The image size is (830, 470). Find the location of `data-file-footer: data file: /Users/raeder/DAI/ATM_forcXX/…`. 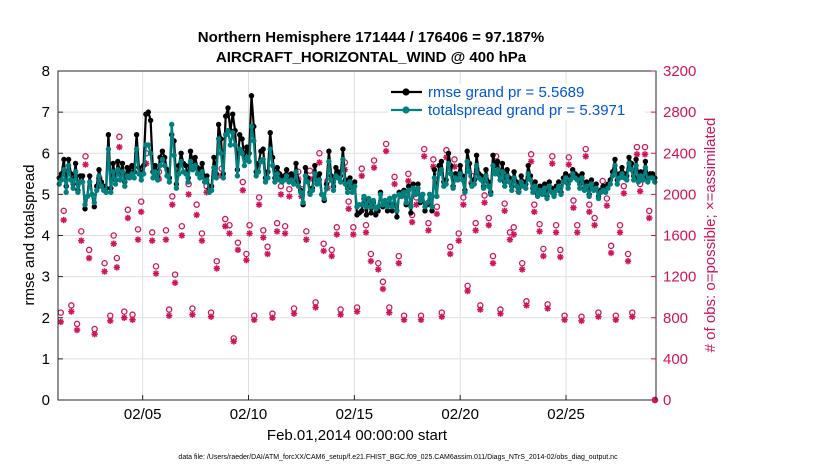

data-file-footer: data file: /Users/raeder/DAI/ATM_forcXX/… is located at coordinates (398, 457).